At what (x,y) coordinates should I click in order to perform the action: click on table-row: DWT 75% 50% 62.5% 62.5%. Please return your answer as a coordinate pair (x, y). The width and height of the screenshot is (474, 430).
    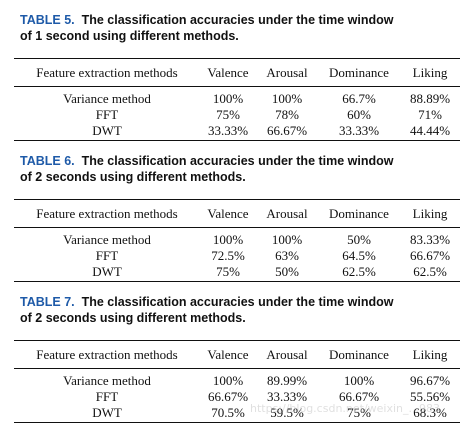
    Looking at the image, I should click on (237, 273).